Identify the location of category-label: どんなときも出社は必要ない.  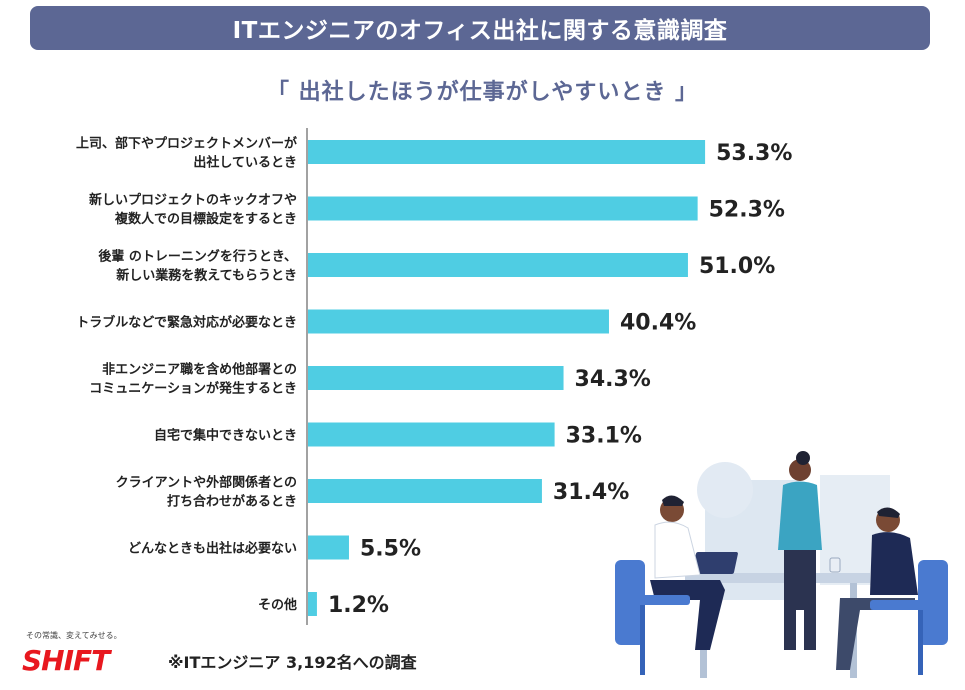
(212, 549).